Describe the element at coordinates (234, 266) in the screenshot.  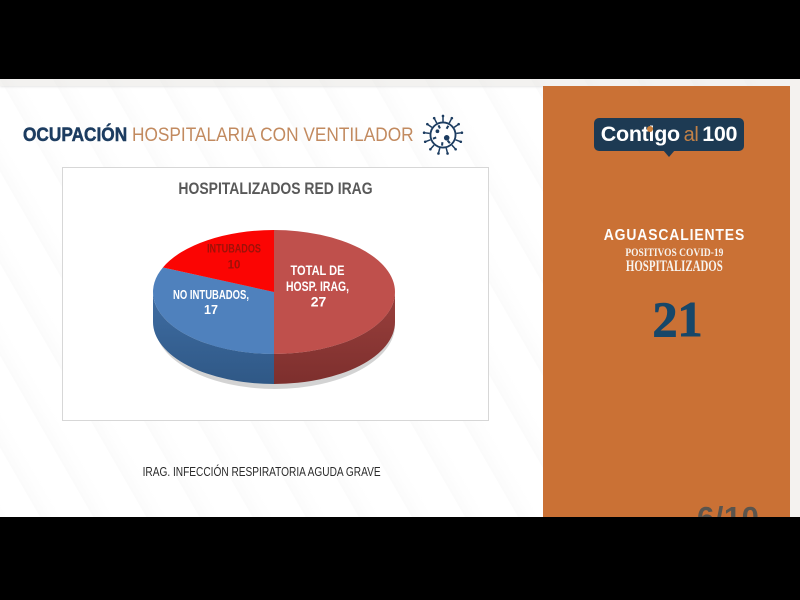
I see `svg-text: 10` at that location.